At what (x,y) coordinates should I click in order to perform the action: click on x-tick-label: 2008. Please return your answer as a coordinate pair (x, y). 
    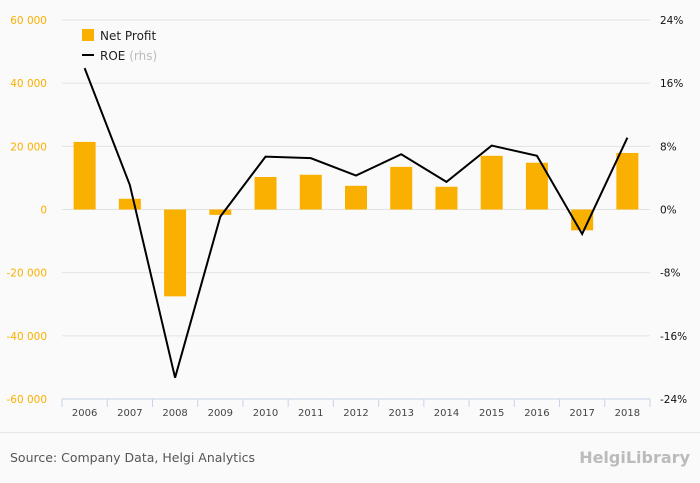
    Looking at the image, I should click on (174, 413).